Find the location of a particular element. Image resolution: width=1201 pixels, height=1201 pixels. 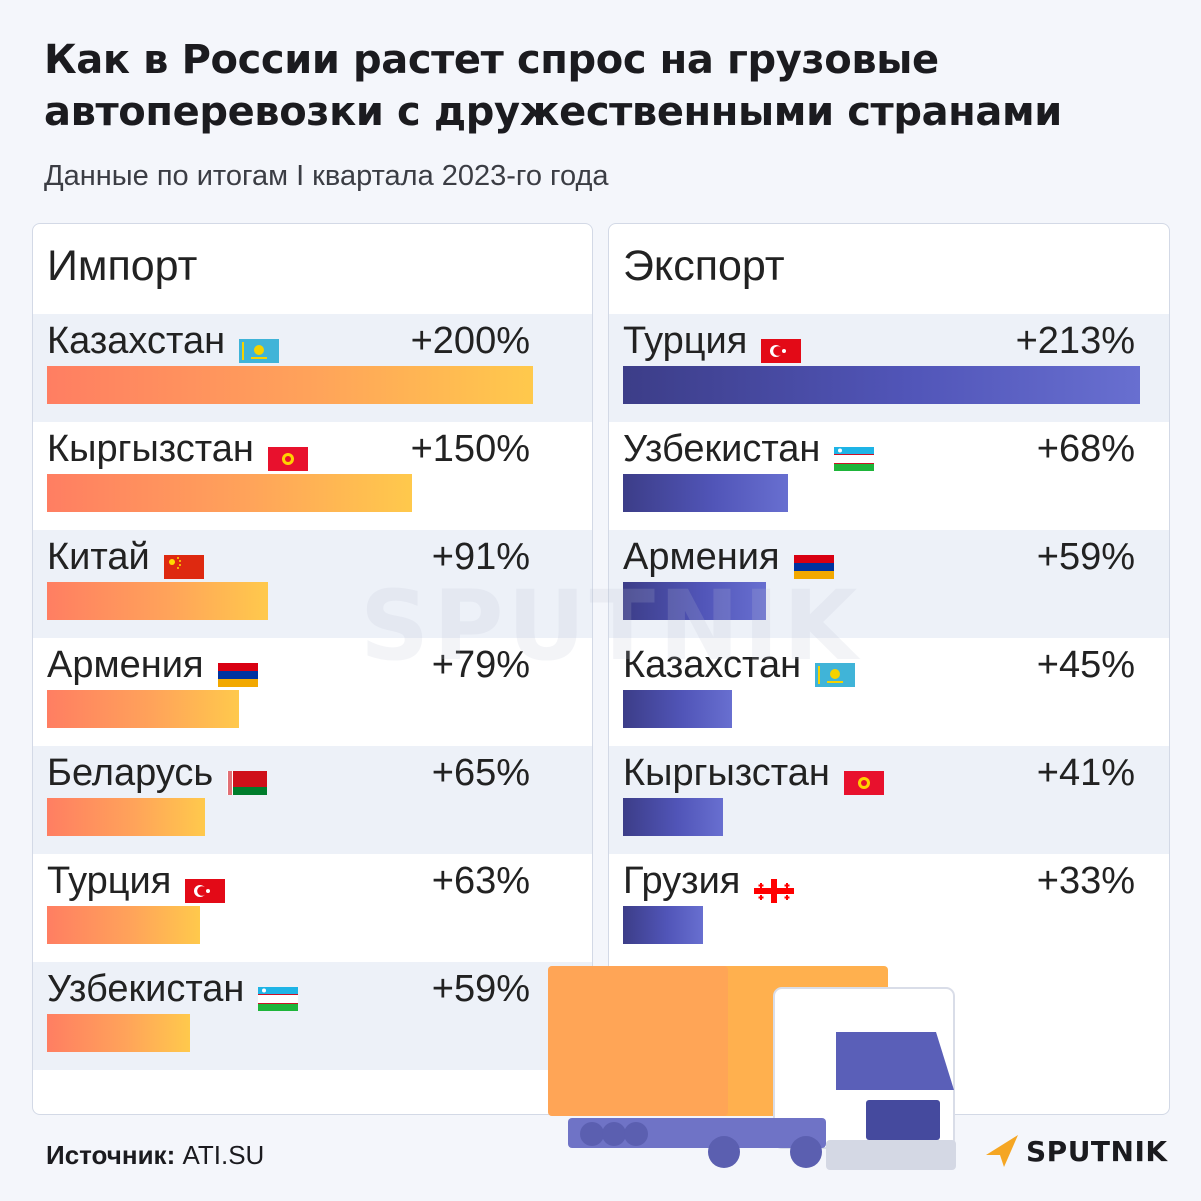

value-label: +41% is located at coordinates (1085, 773).